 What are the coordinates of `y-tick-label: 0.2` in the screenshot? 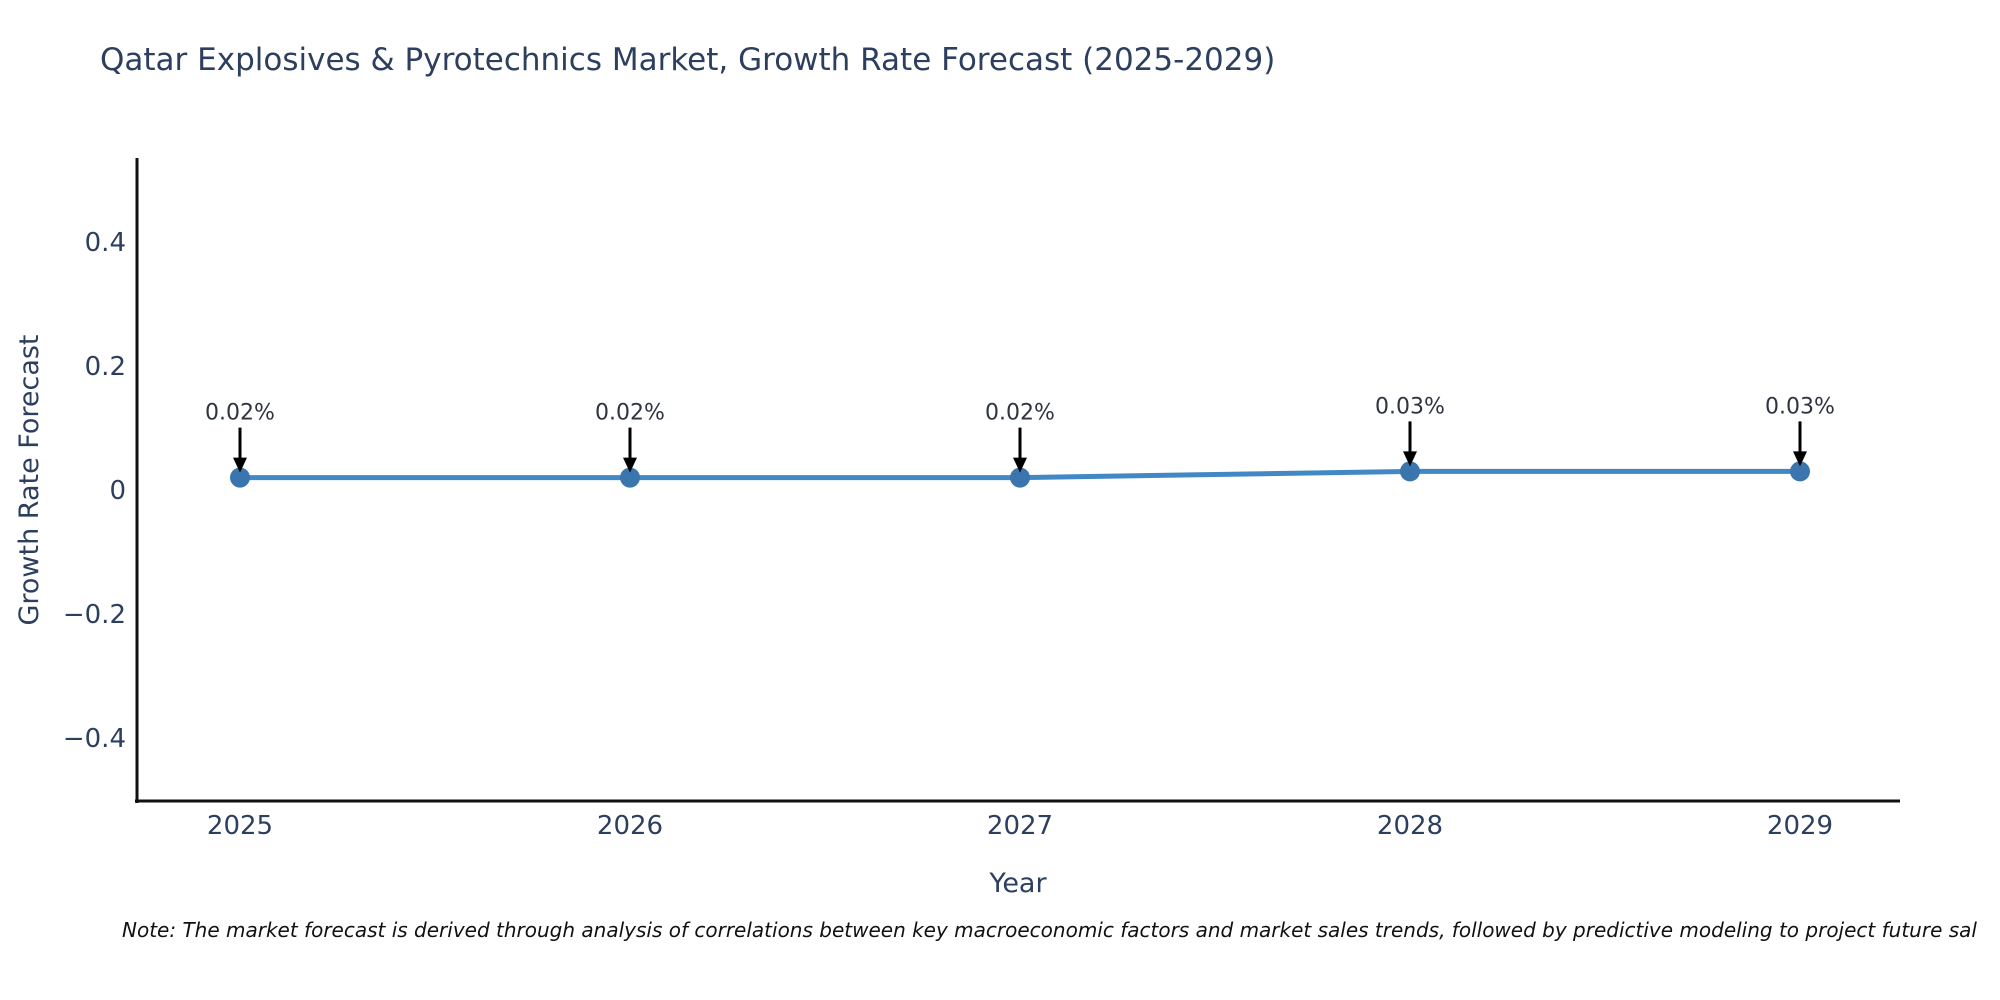 It's located at (105, 367).